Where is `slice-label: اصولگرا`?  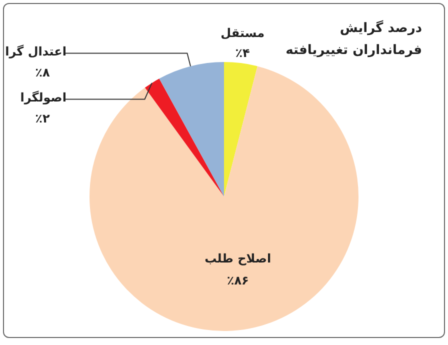 slice-label: اصولگرا is located at coordinates (43, 97).